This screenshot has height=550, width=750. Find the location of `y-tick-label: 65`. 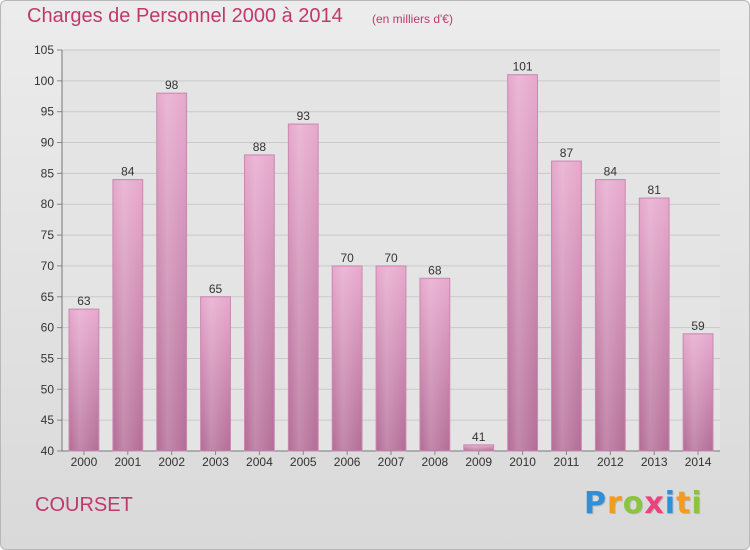

y-tick-label: 65 is located at coordinates (48, 297).